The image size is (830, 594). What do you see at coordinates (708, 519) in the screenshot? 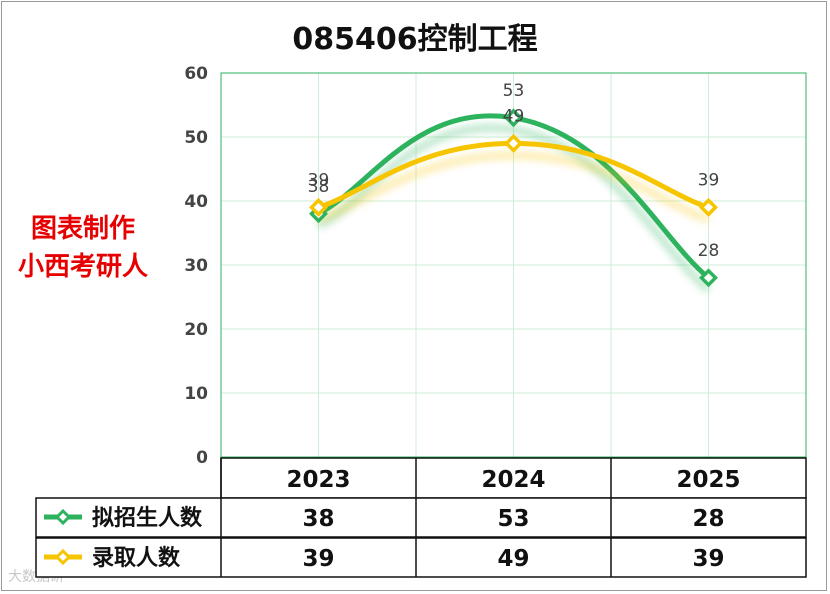
I see `table-value: 28` at bounding box center [708, 519].